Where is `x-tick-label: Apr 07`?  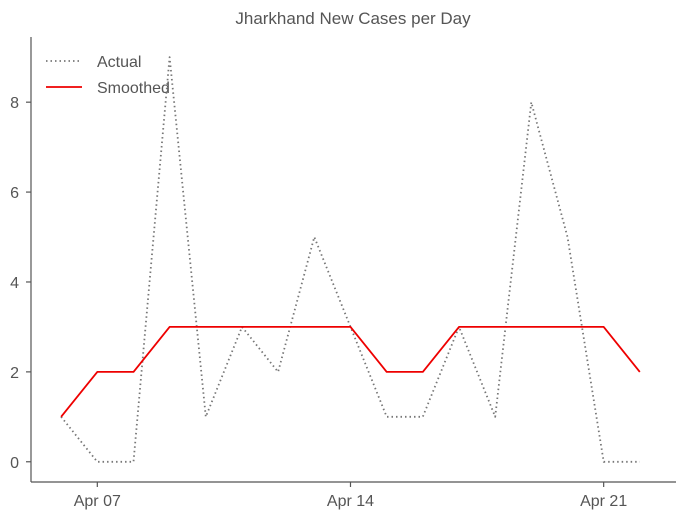 x-tick-label: Apr 07 is located at coordinates (97, 501).